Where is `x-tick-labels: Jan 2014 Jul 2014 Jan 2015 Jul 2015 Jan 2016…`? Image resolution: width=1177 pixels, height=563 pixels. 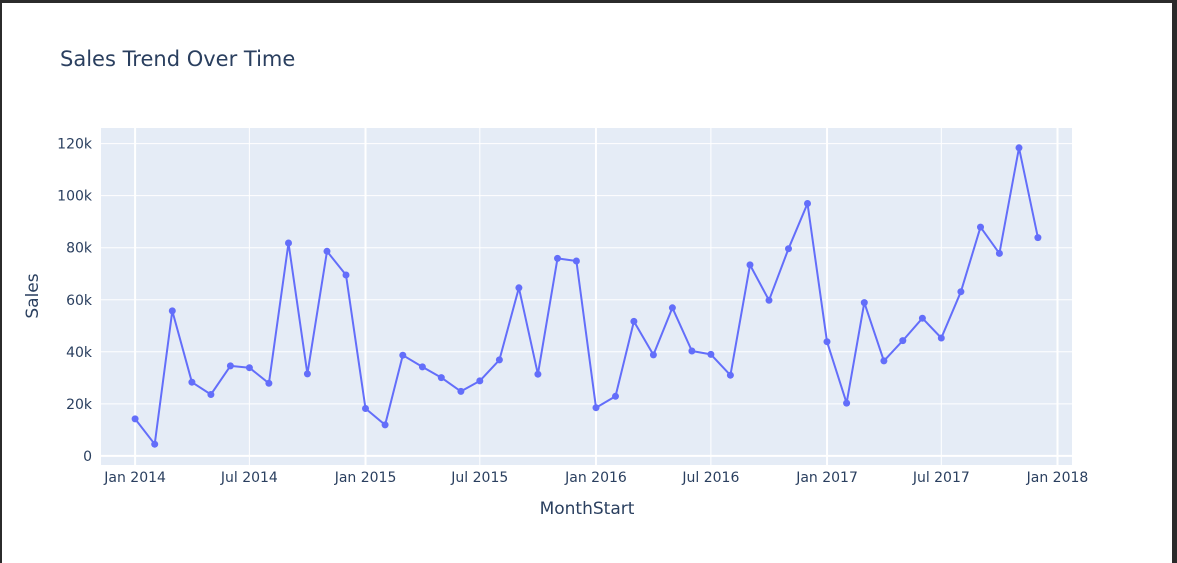 x-tick-labels: Jan 2014 Jul 2014 Jan 2015 Jul 2015 Jan 2016… is located at coordinates (595, 478).